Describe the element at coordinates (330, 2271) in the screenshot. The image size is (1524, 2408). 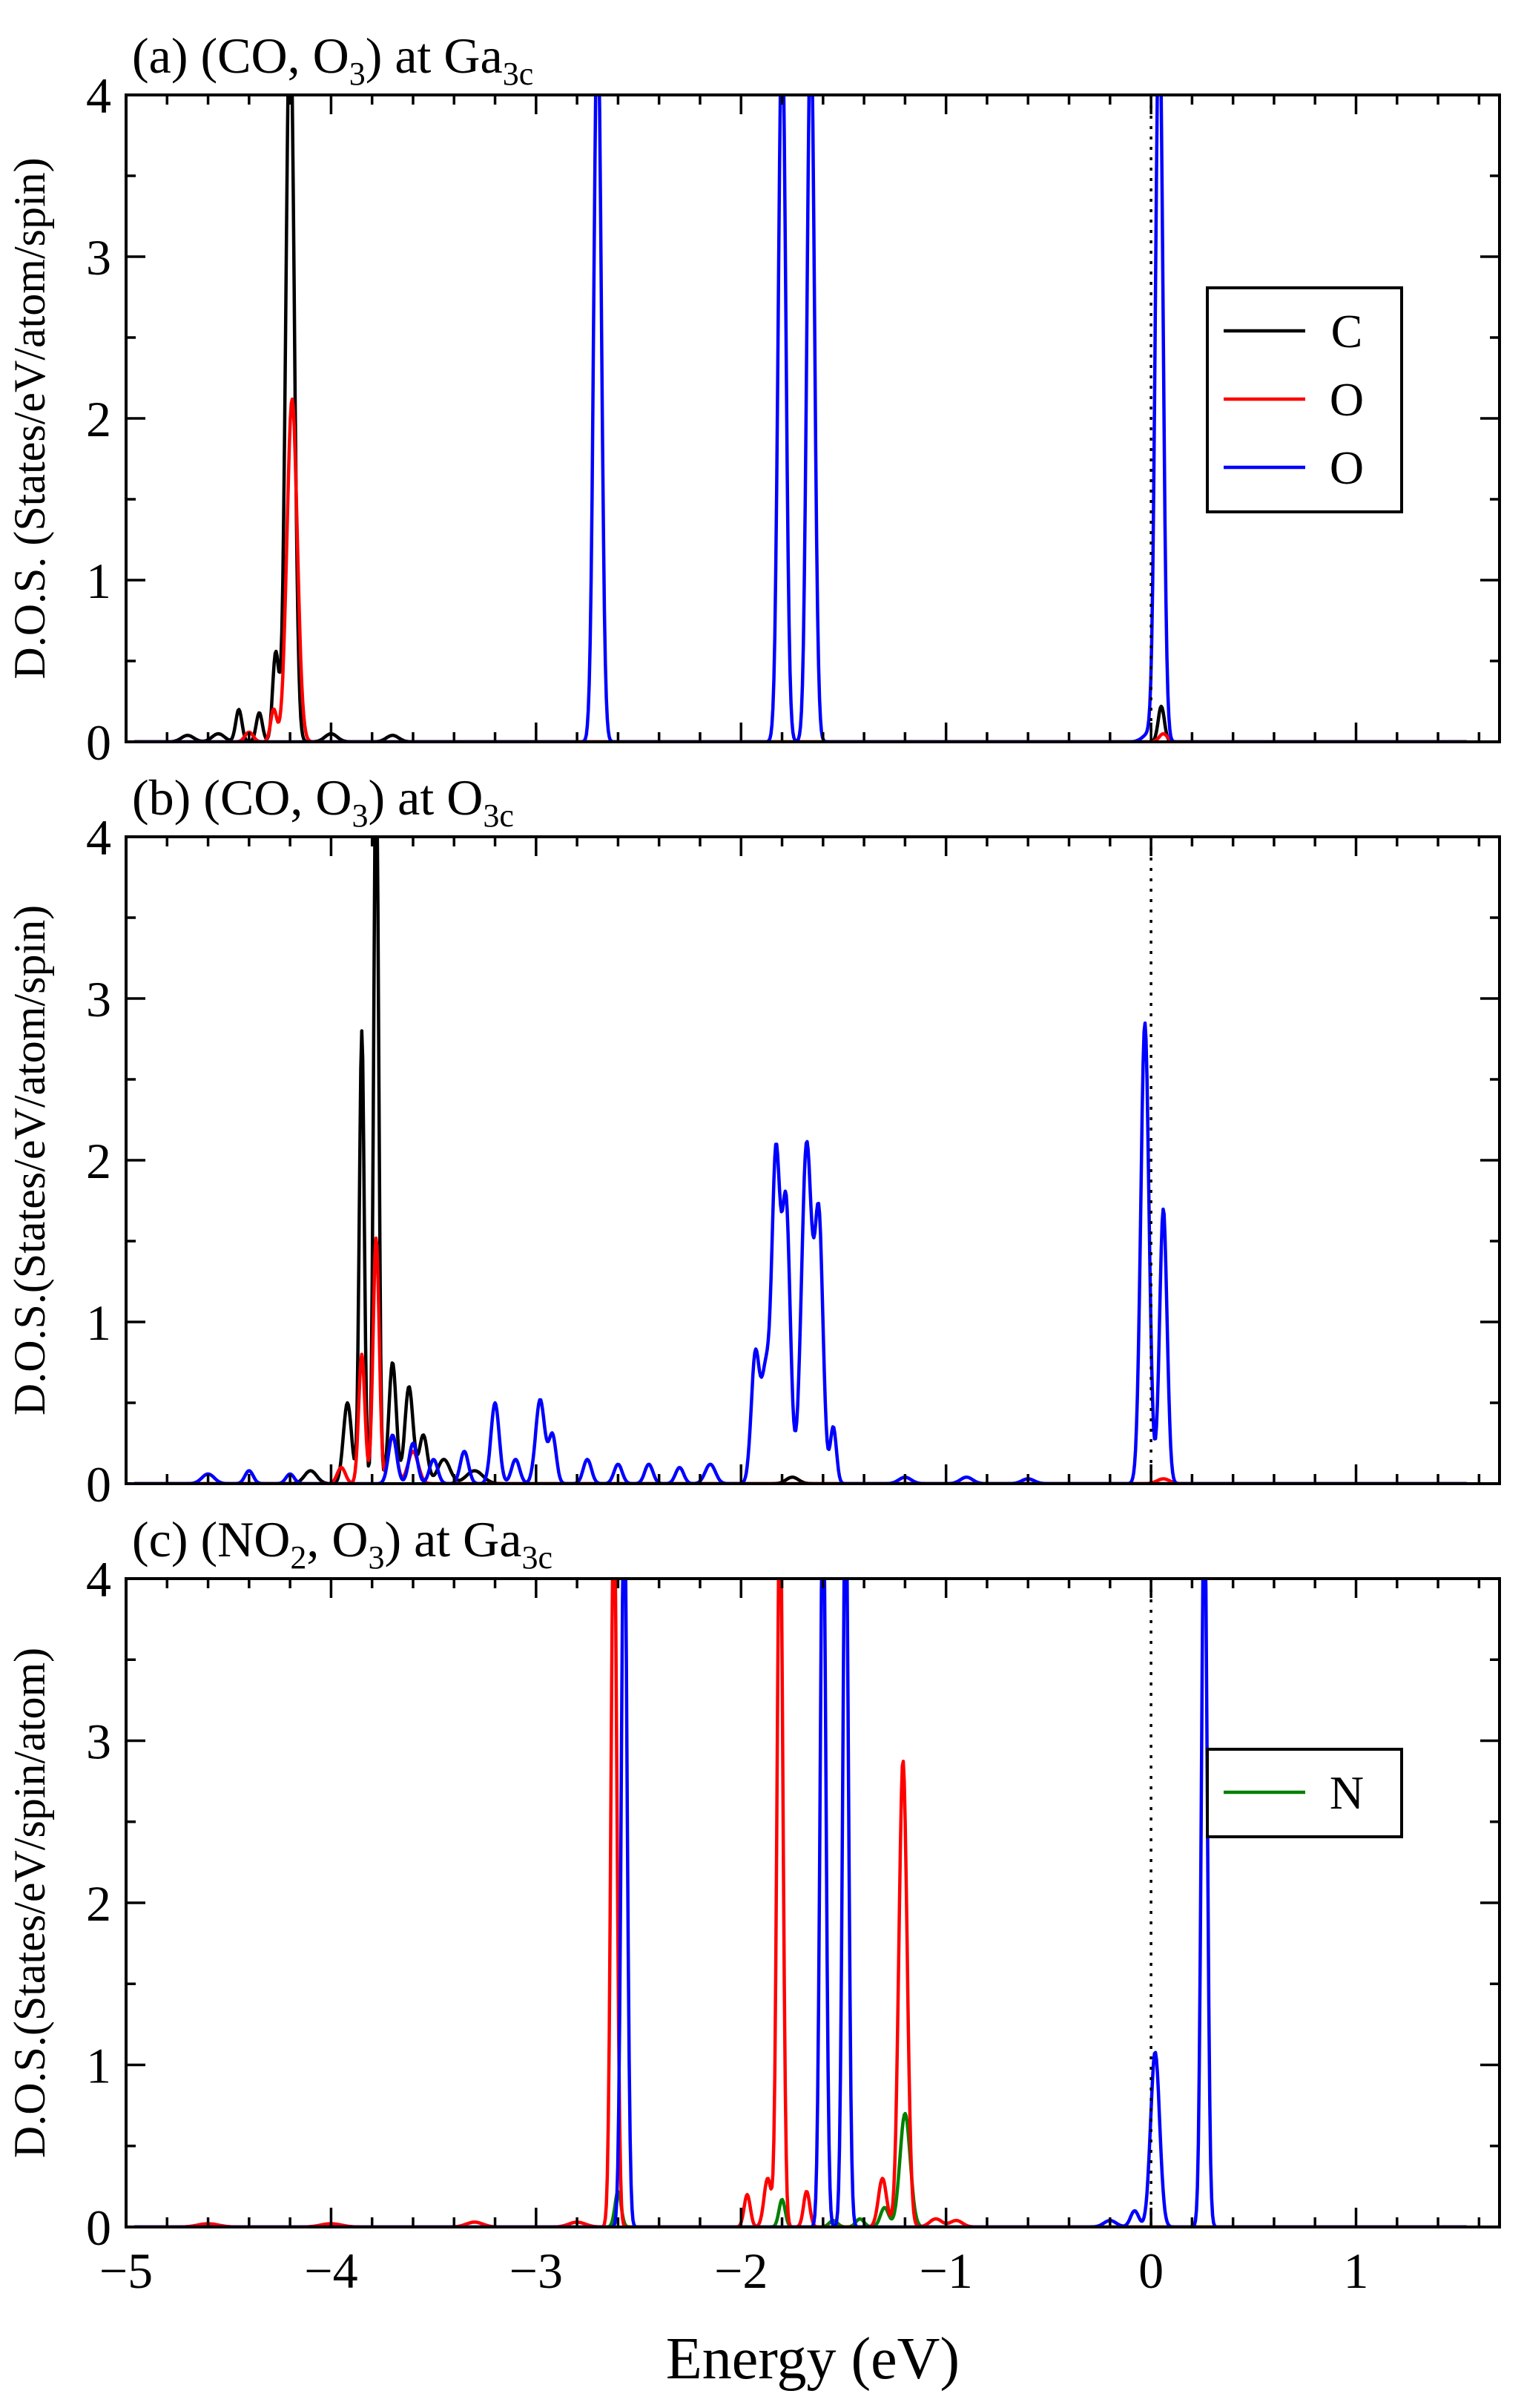
I see `x-tick-label: −4` at that location.